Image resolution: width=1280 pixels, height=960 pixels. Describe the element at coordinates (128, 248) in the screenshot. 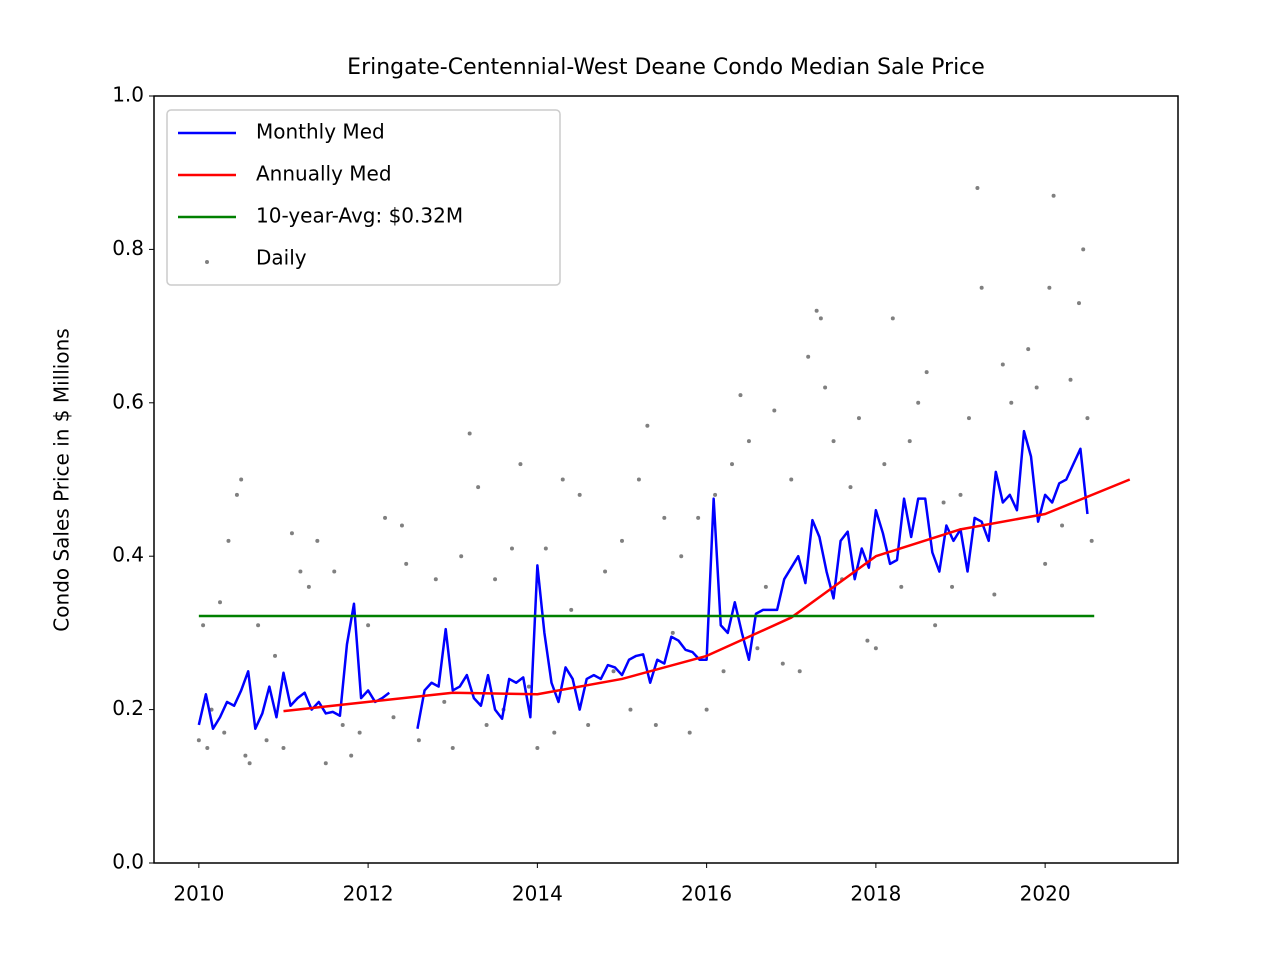

I see `y-tick-label: 0.8` at that location.